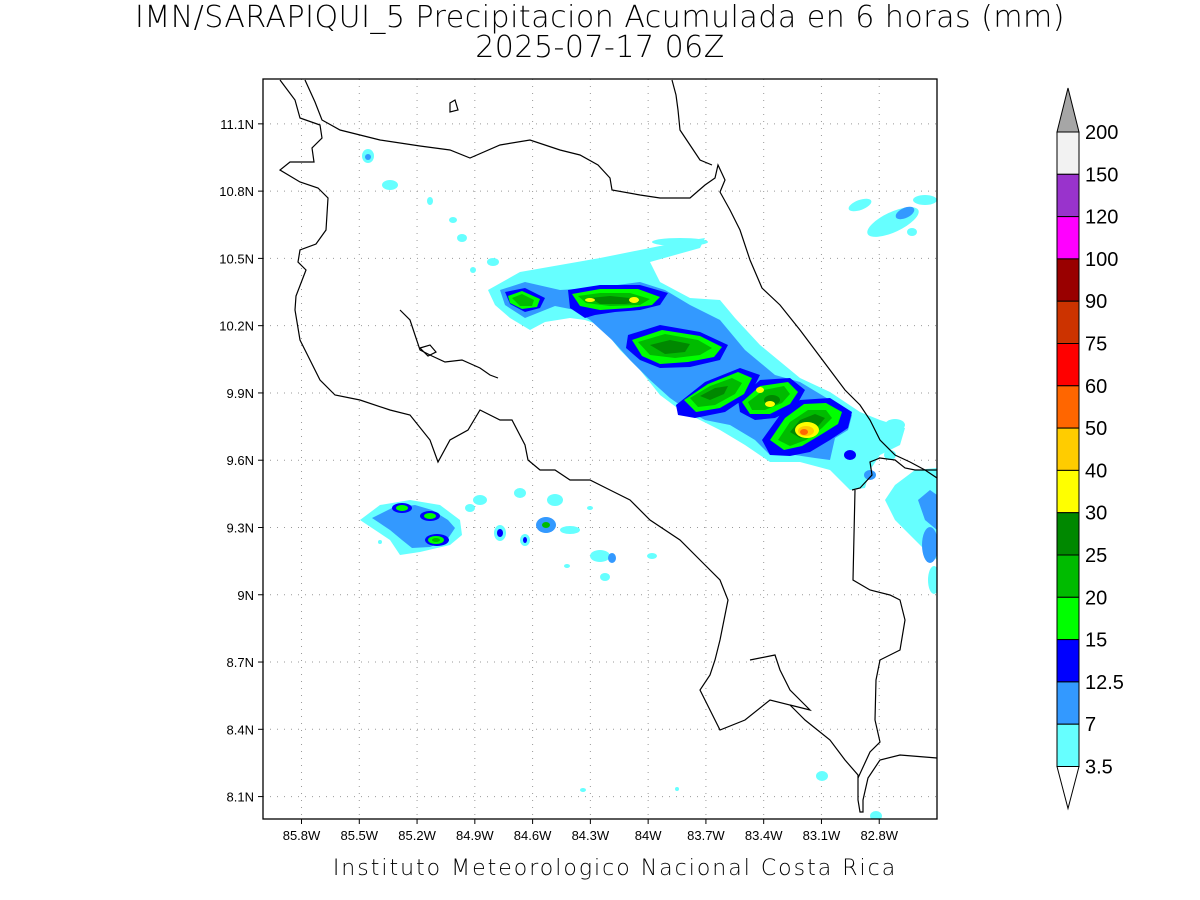 Image resolution: width=1200 pixels, height=900 pixels. I want to click on colorbar-label: 50, so click(1096, 429).